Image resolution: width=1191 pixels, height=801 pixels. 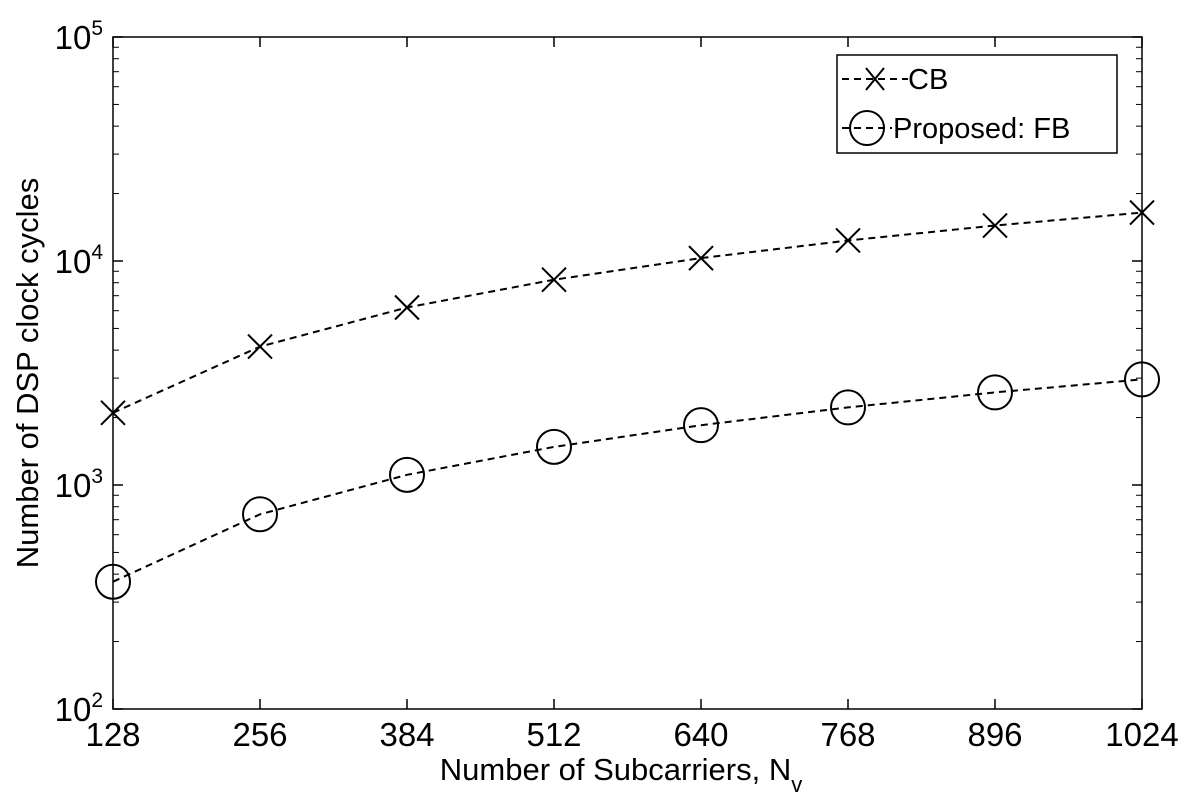 What do you see at coordinates (700, 734) in the screenshot?
I see `x-tick-label: 640` at bounding box center [700, 734].